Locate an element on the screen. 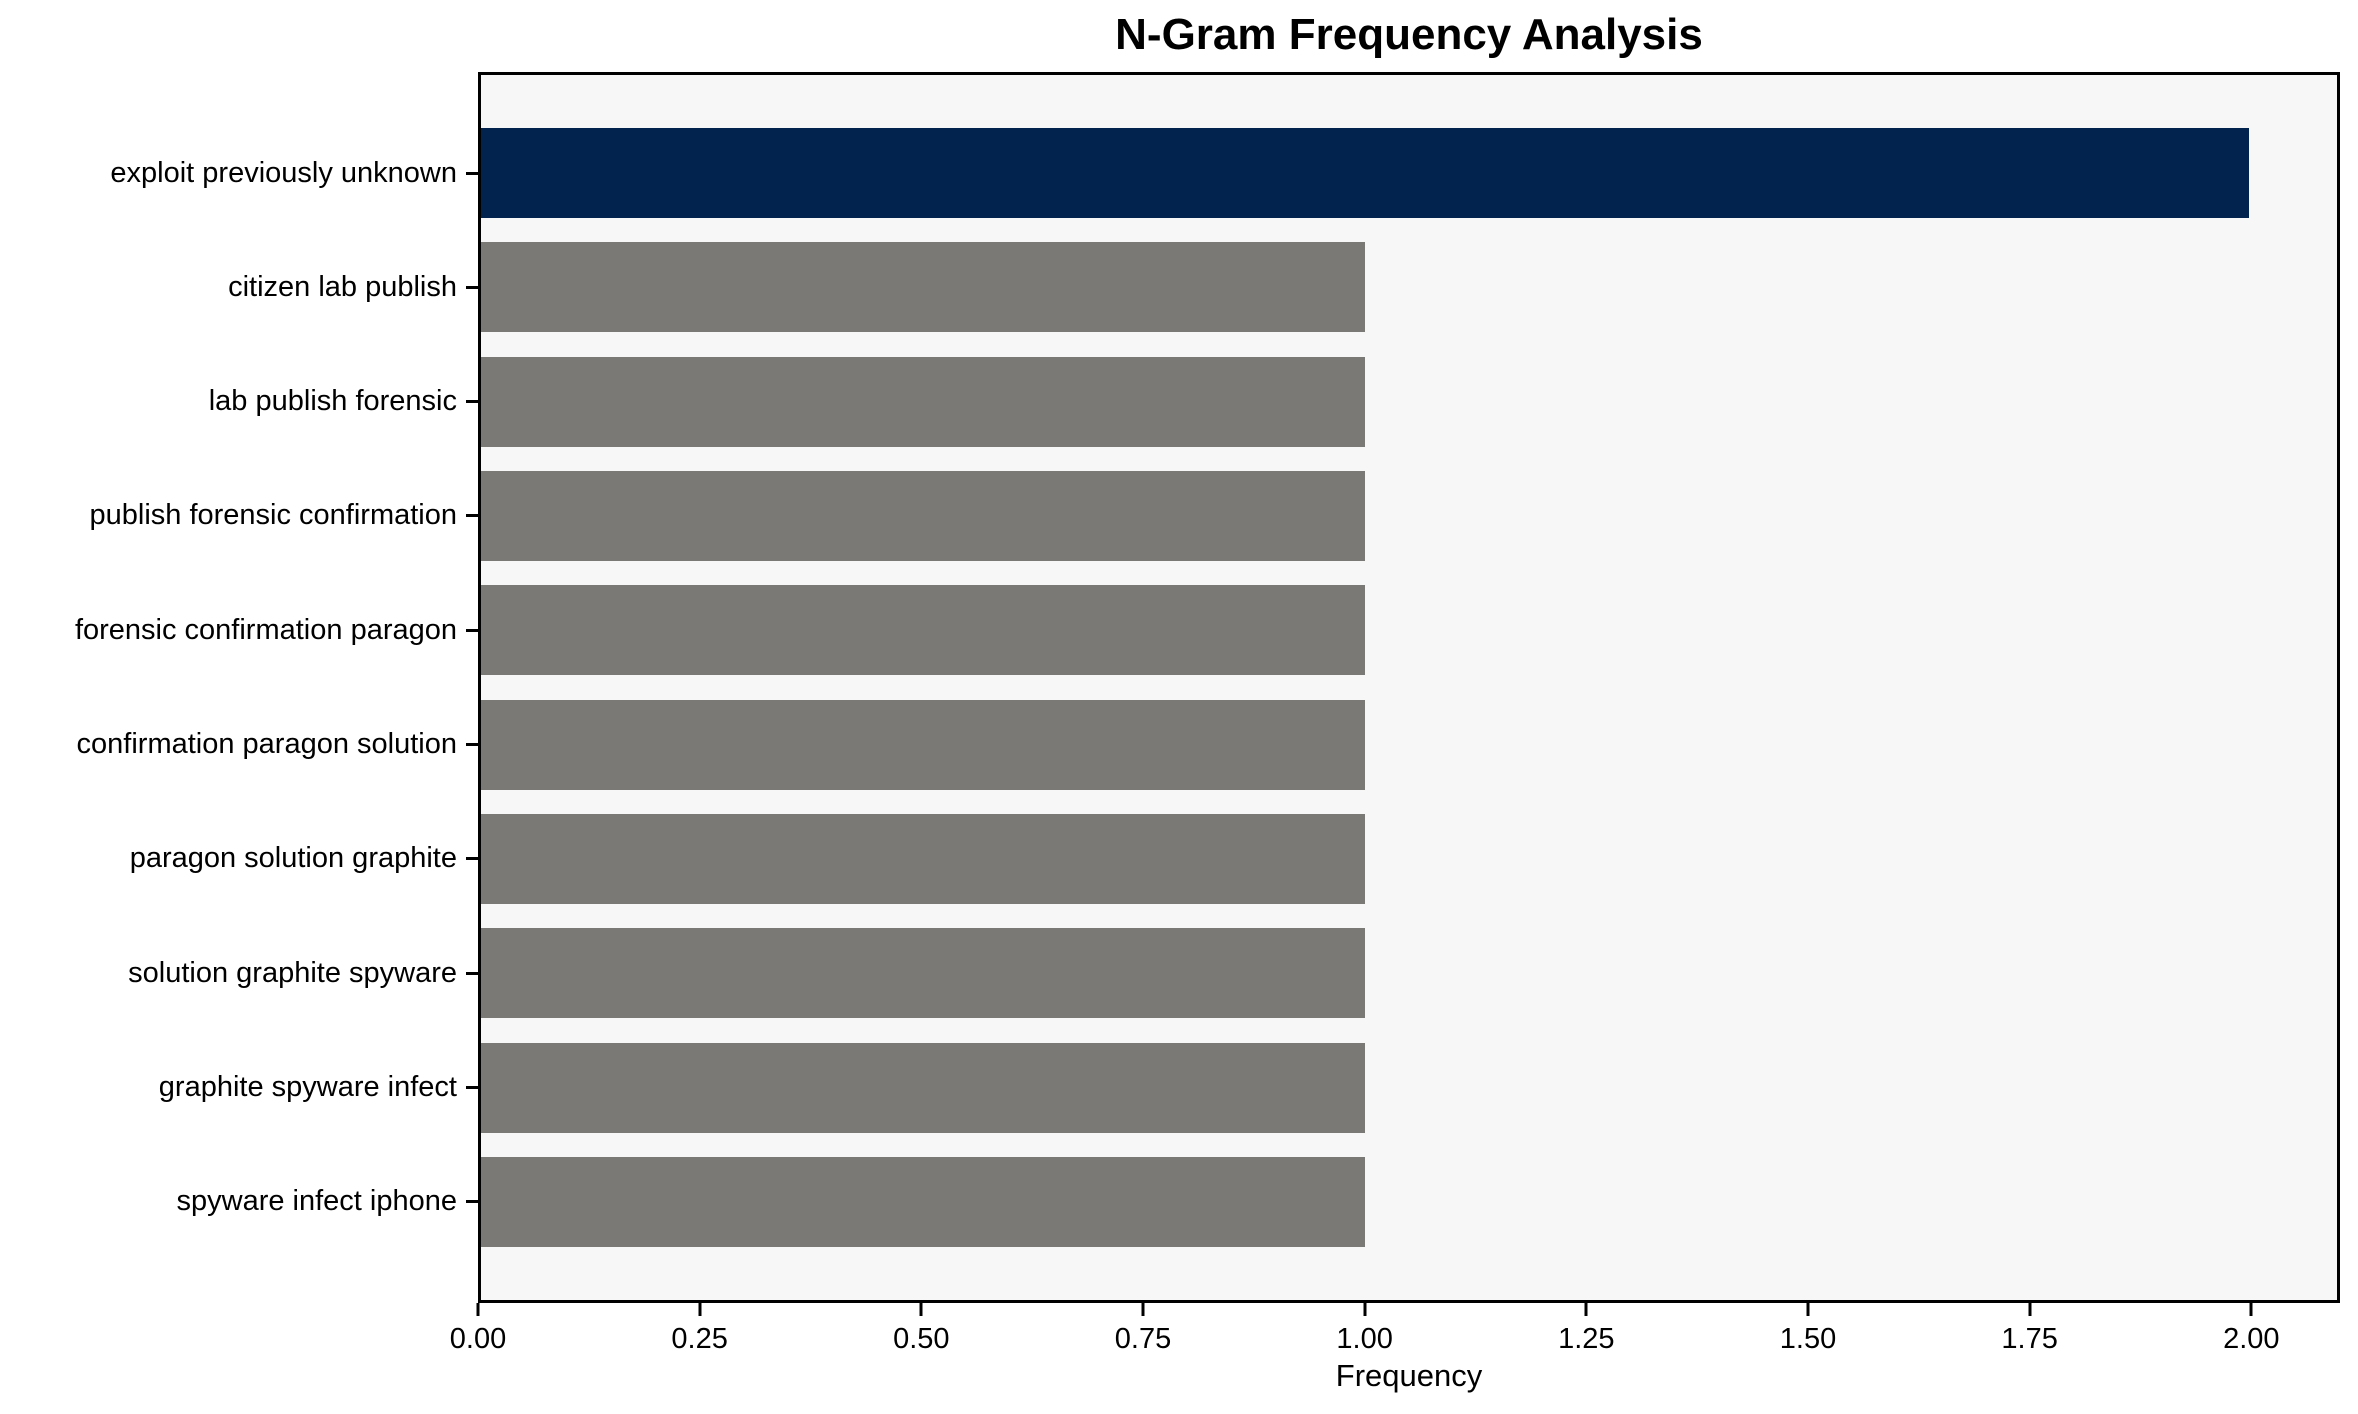 The height and width of the screenshot is (1414, 2358). x-tick-label: 0.25 is located at coordinates (699, 1339).